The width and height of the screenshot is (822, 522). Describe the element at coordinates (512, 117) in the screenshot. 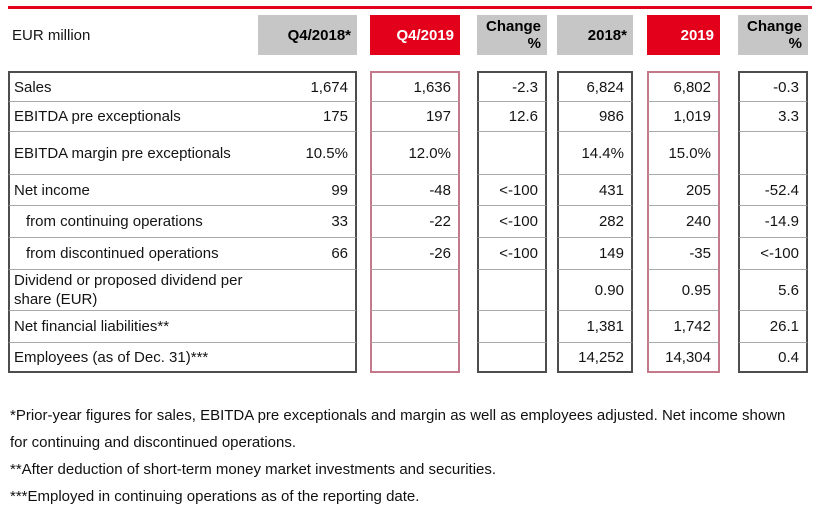

I see `value-cell: 12.6` at that location.